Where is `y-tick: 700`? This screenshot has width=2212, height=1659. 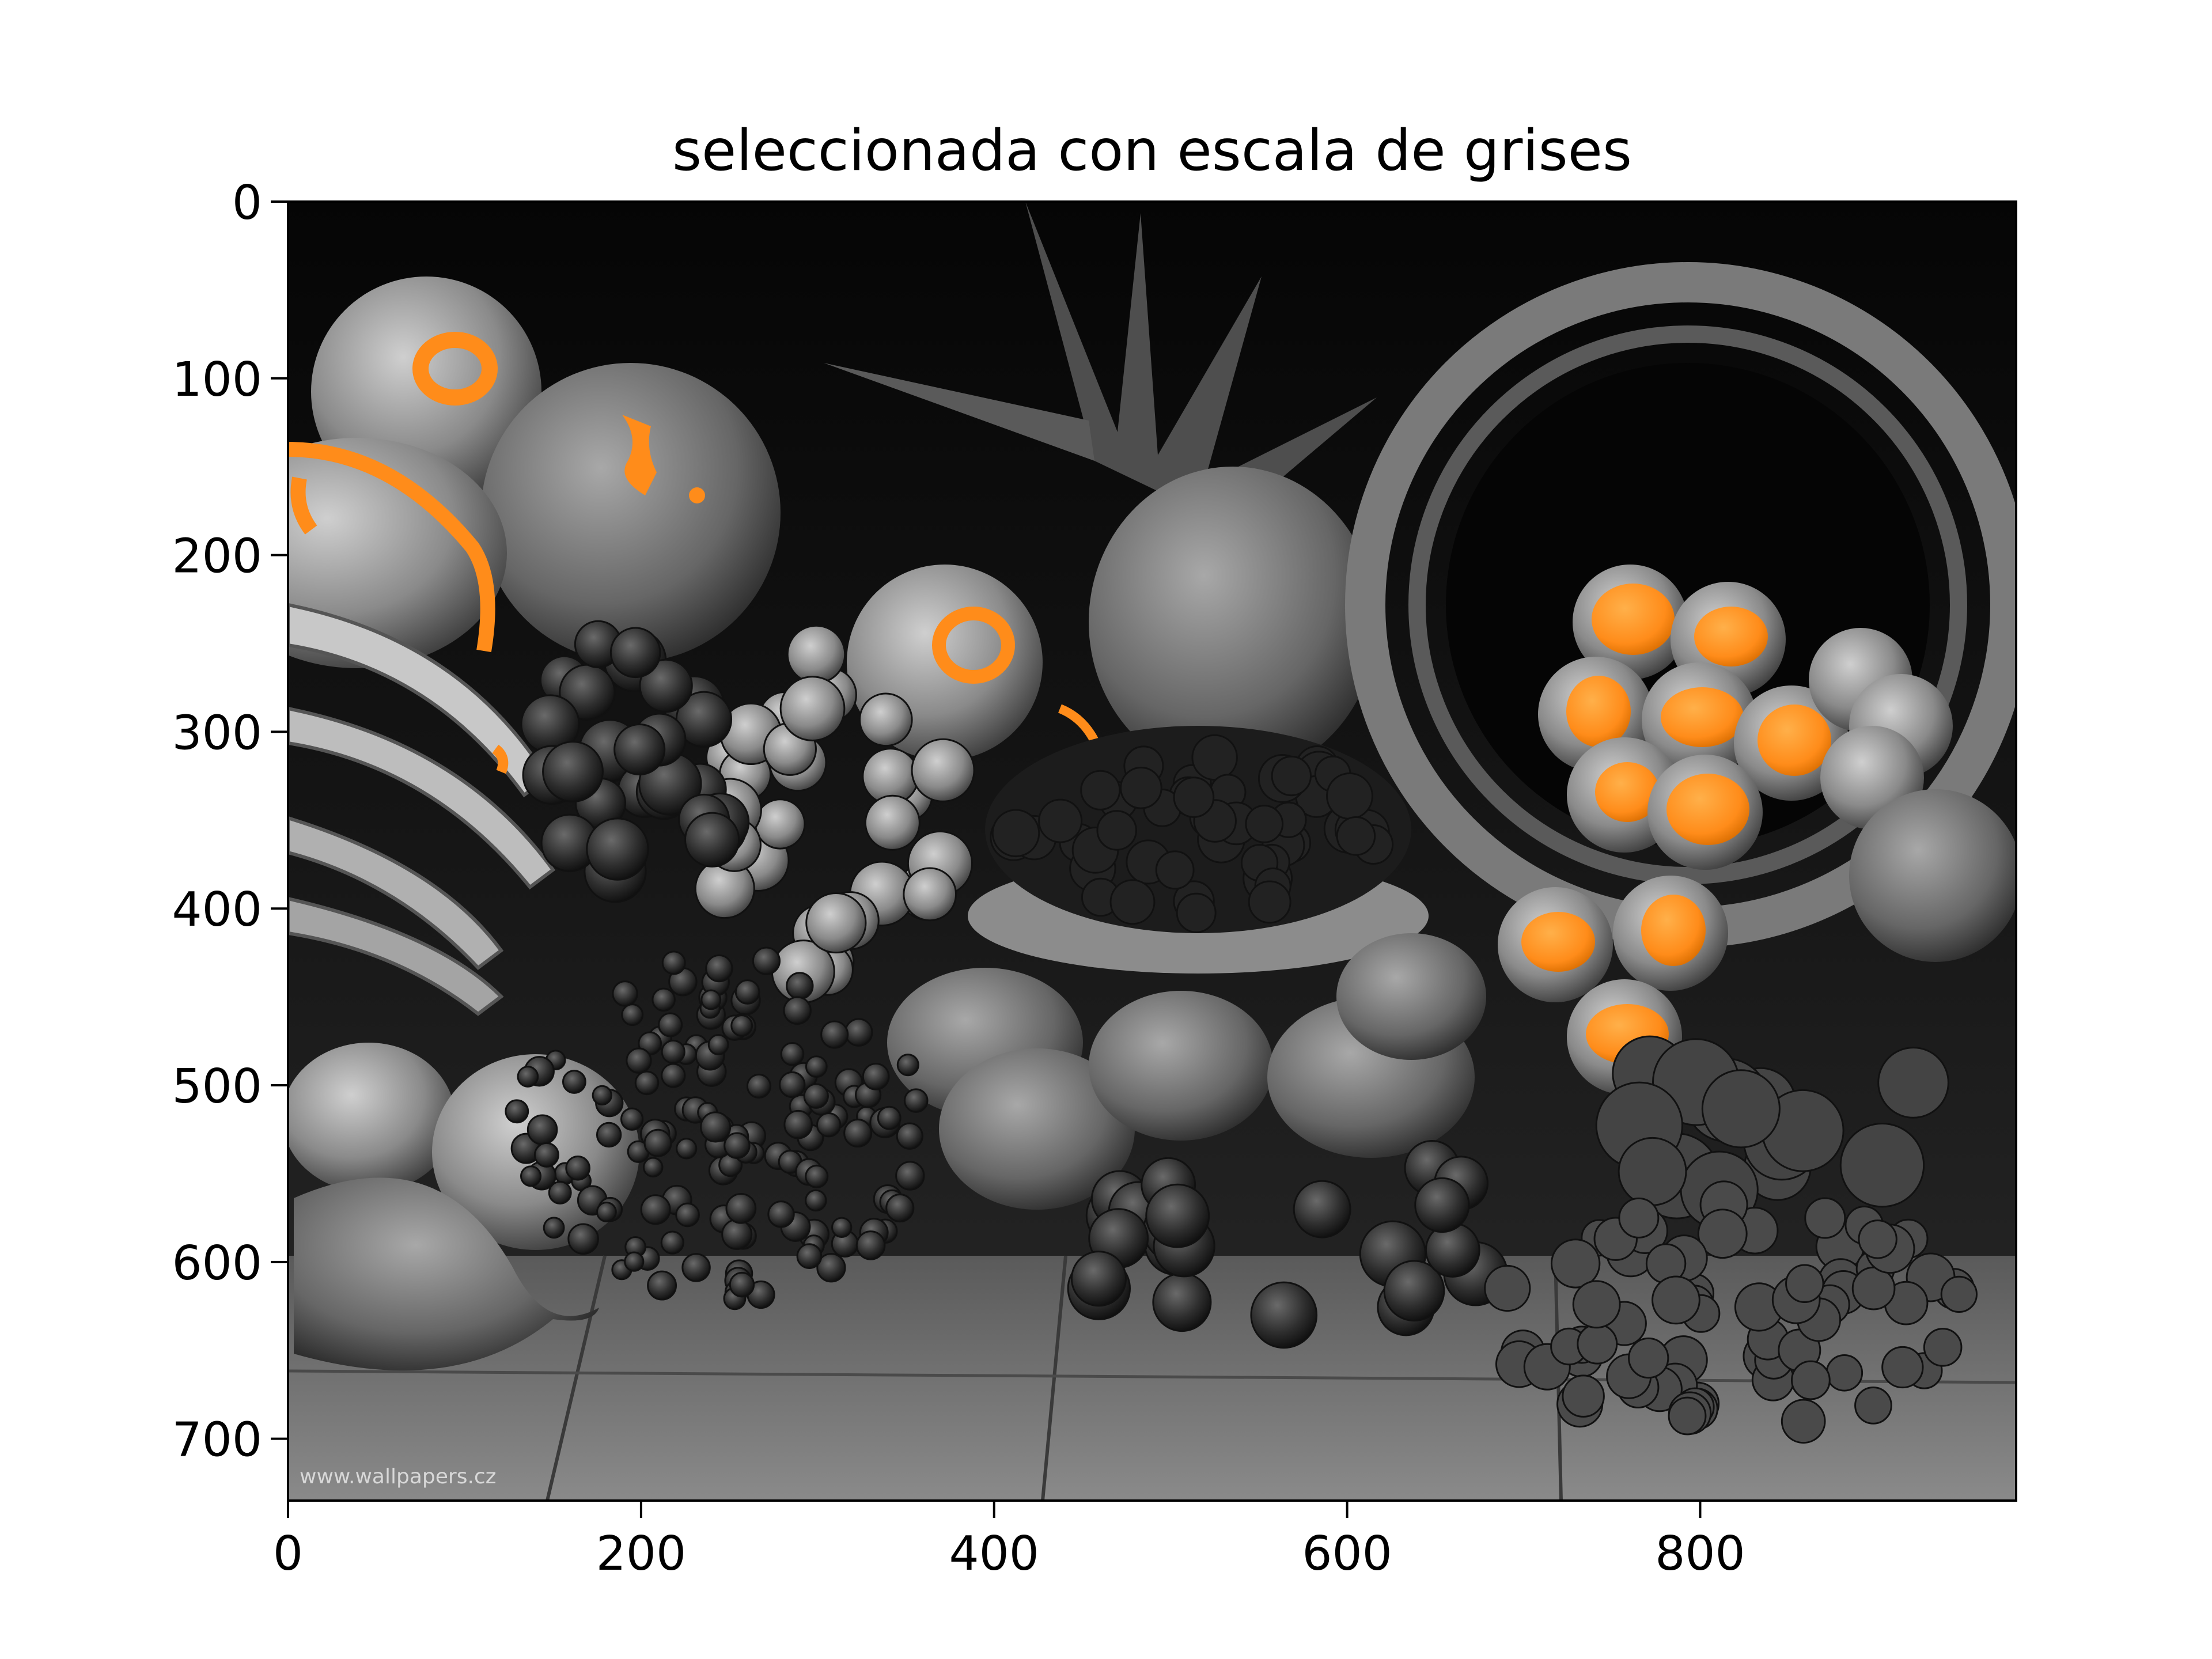
y-tick: 700 is located at coordinates (230, 1440).